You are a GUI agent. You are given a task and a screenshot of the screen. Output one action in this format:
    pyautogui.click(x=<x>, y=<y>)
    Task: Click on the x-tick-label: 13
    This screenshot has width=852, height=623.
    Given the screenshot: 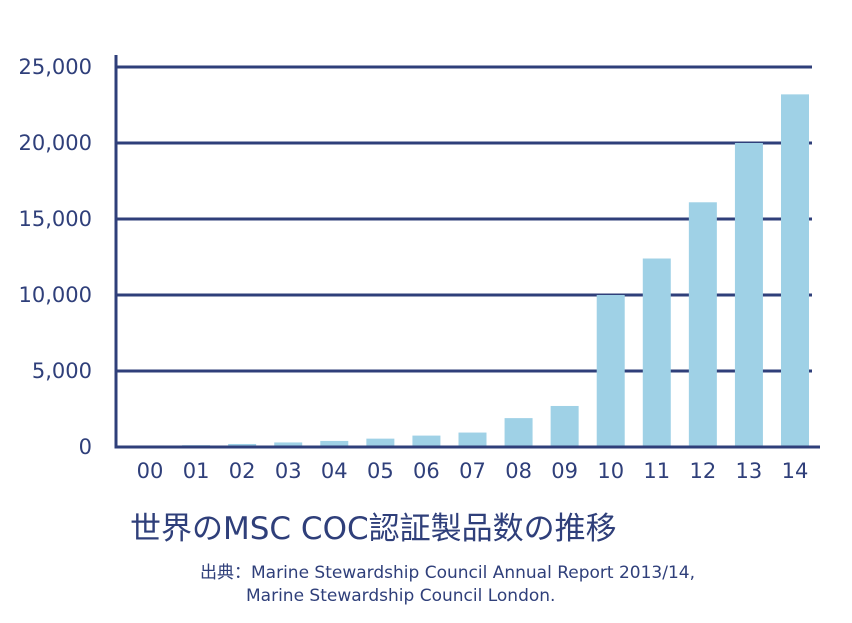 What is the action you would take?
    pyautogui.click(x=749, y=471)
    